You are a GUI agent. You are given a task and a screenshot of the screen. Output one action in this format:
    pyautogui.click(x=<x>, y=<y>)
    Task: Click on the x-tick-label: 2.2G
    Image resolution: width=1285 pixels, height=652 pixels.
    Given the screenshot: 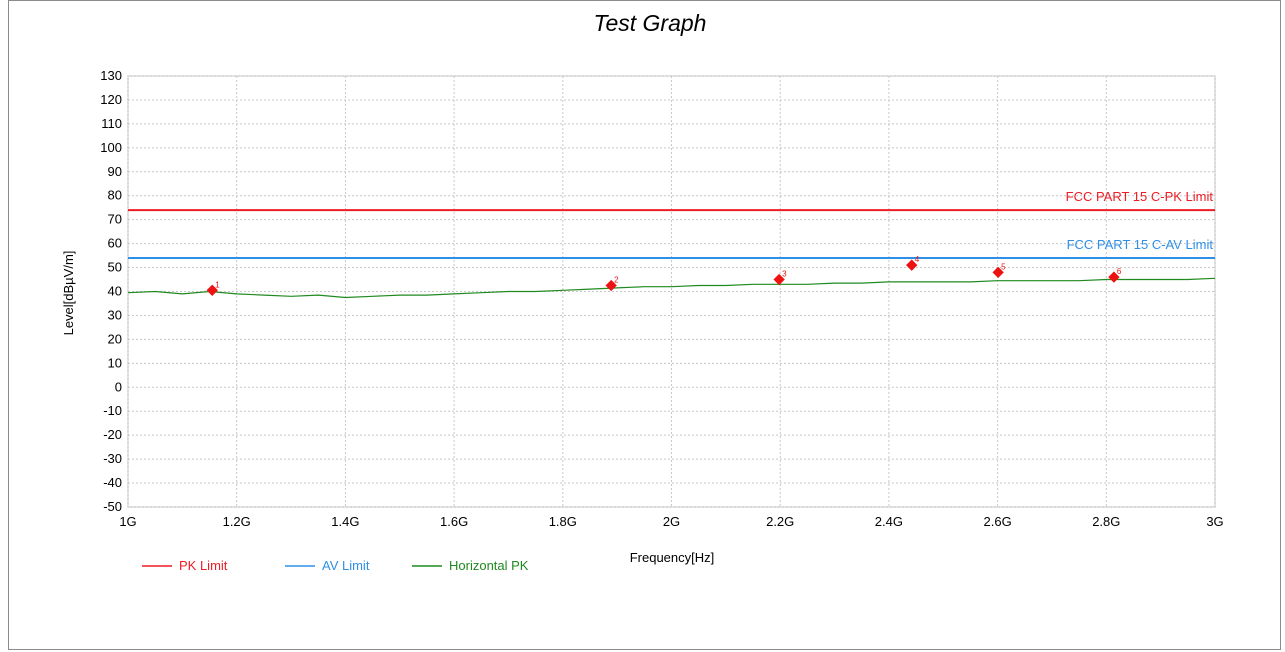 What is the action you would take?
    pyautogui.click(x=780, y=521)
    